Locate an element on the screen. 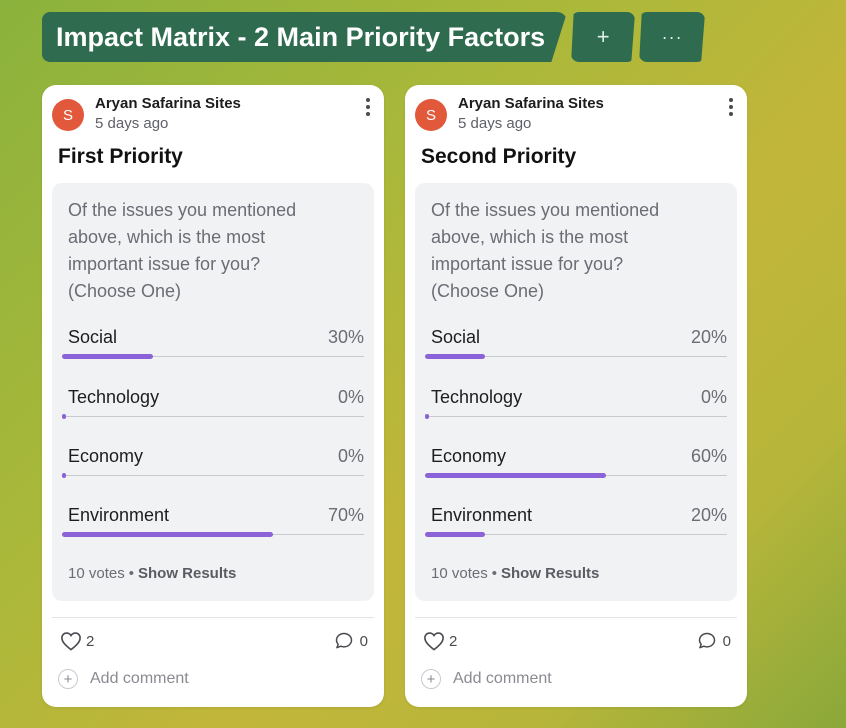  post-title: Second Priority is located at coordinates (499, 156).